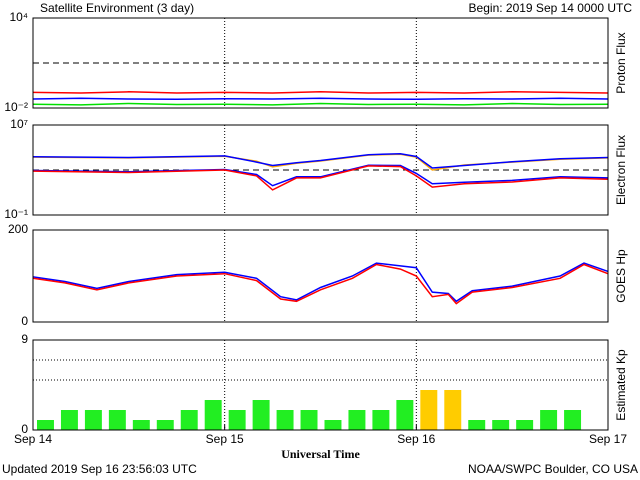 Image resolution: width=640 pixels, height=480 pixels. I want to click on chart-title: Satellite Environment (3 day), so click(117, 8).